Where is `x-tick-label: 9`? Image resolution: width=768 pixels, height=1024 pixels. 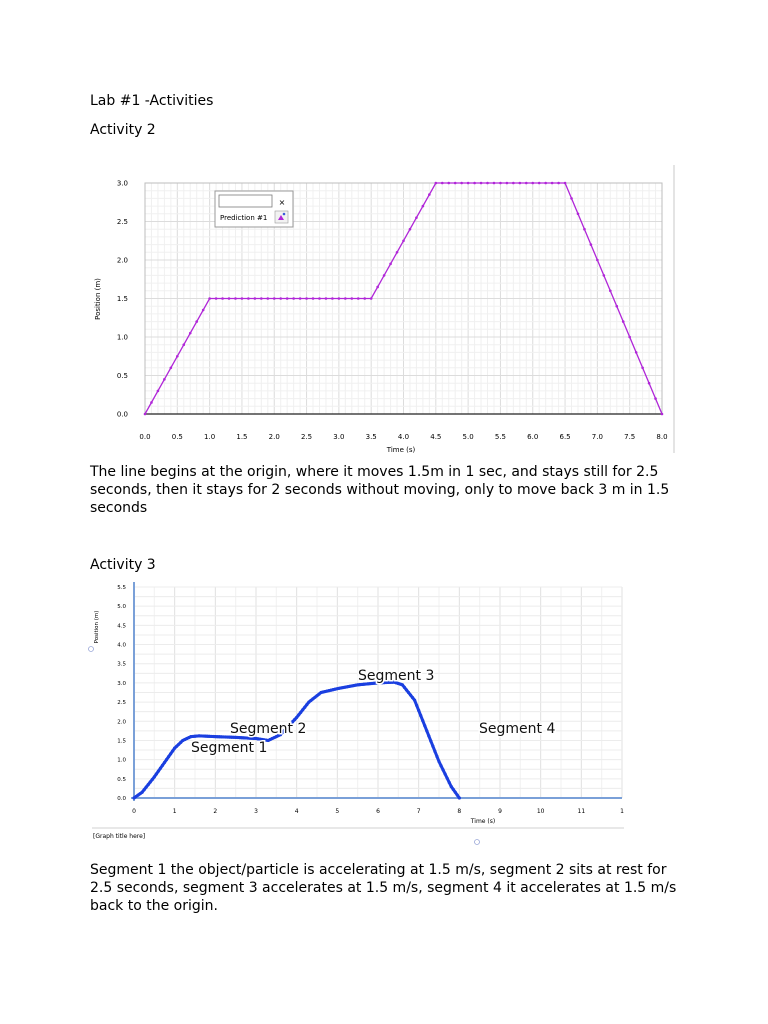 x-tick-label: 9 is located at coordinates (500, 811).